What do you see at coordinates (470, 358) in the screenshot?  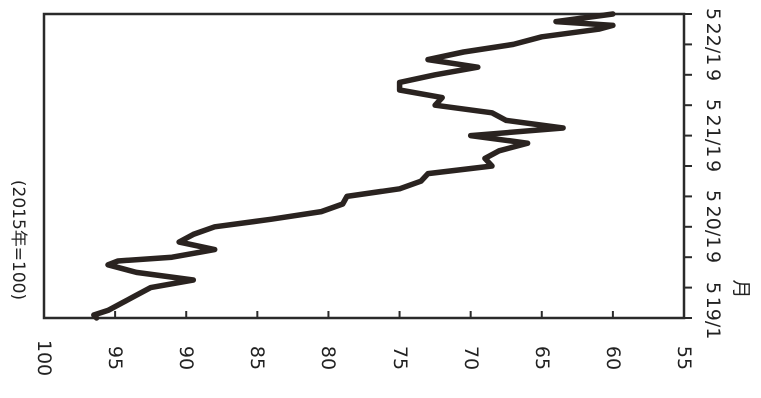 I see `y-tick-label: 70` at bounding box center [470, 358].